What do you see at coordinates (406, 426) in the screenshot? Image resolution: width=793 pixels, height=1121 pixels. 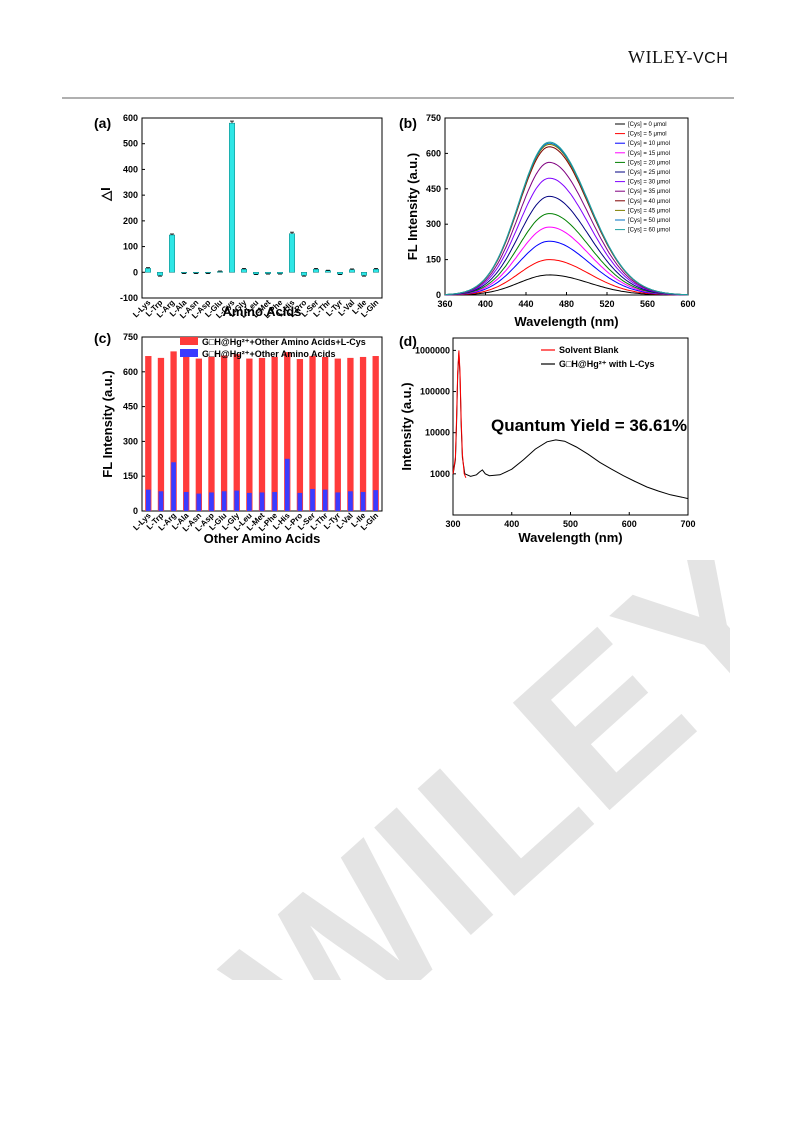 I see `y-axis-title: Intensity (a.u.)` at bounding box center [406, 426].